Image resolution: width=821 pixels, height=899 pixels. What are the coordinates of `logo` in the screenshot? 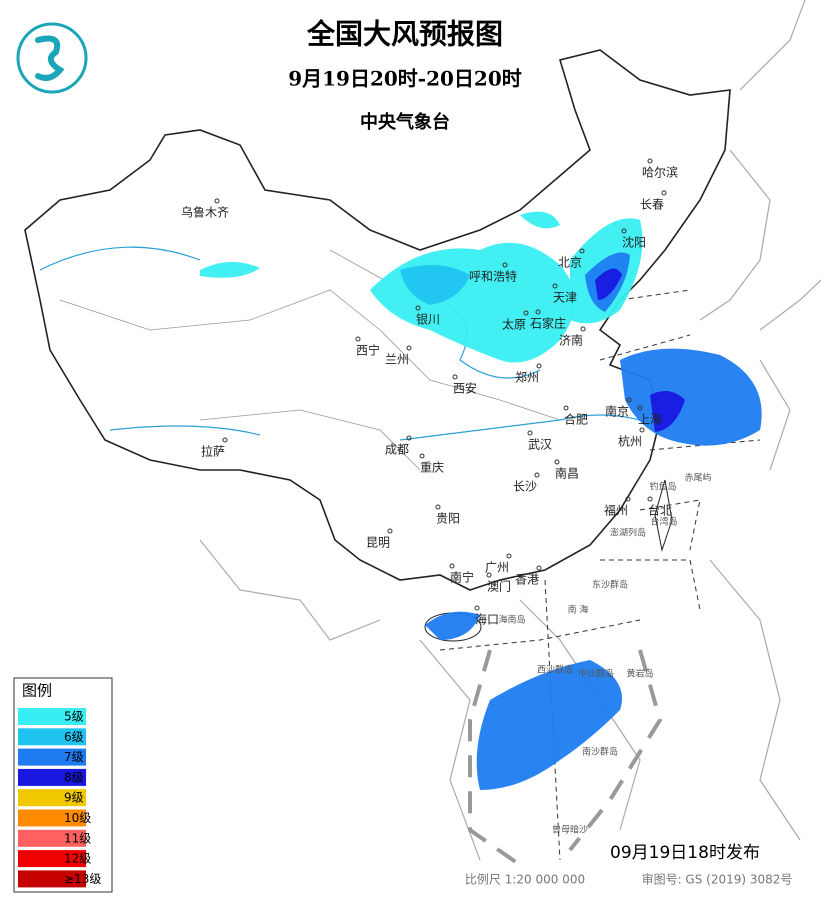 It's located at (52, 58).